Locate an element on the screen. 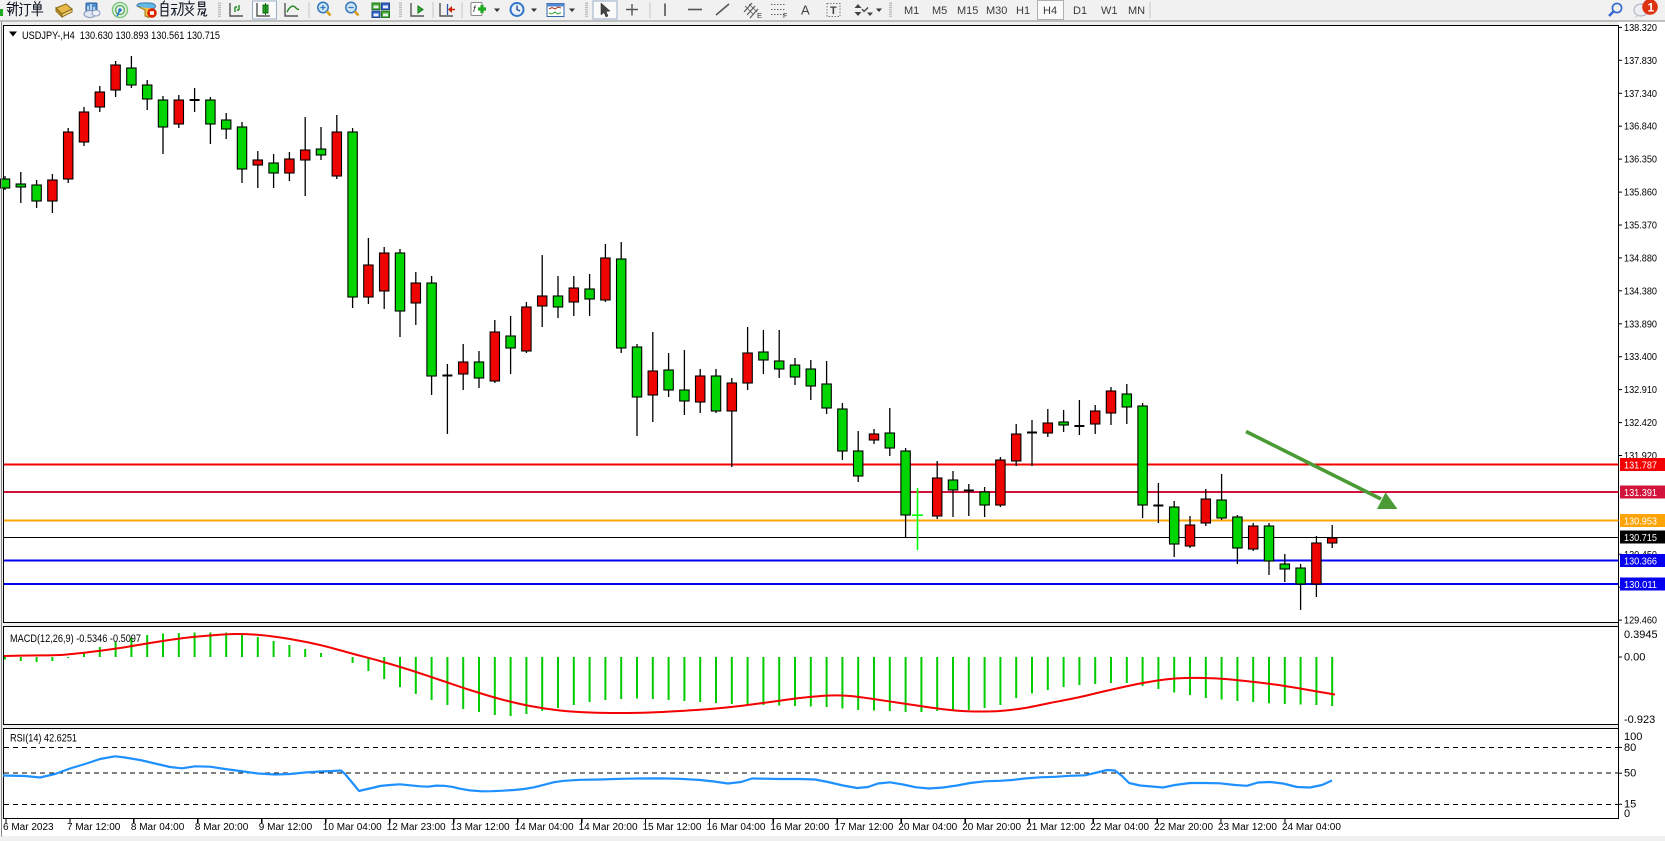  svg-text: 16 Mar 20:00 is located at coordinates (799, 827).